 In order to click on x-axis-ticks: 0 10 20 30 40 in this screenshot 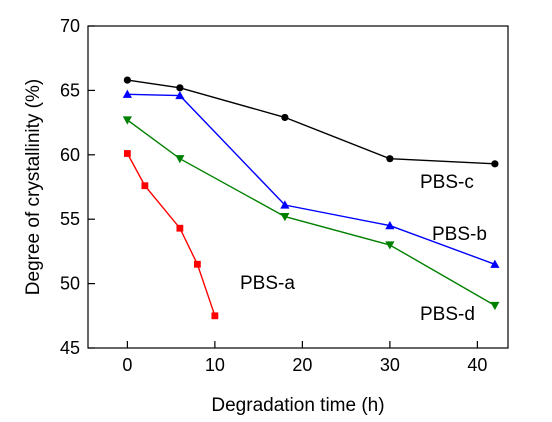, I will do `click(304, 358)`.